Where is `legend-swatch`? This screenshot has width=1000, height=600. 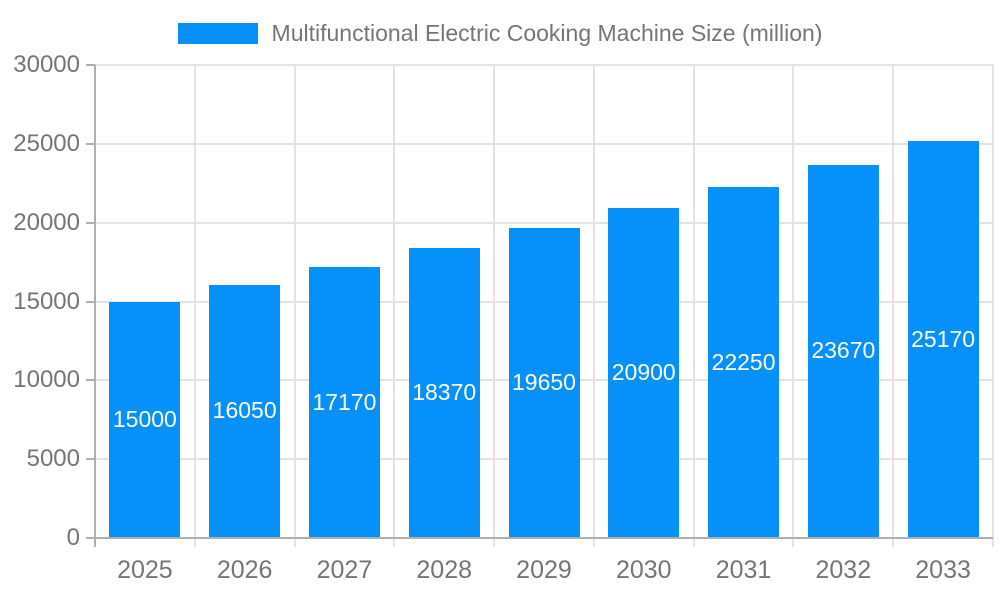
legend-swatch is located at coordinates (217, 33).